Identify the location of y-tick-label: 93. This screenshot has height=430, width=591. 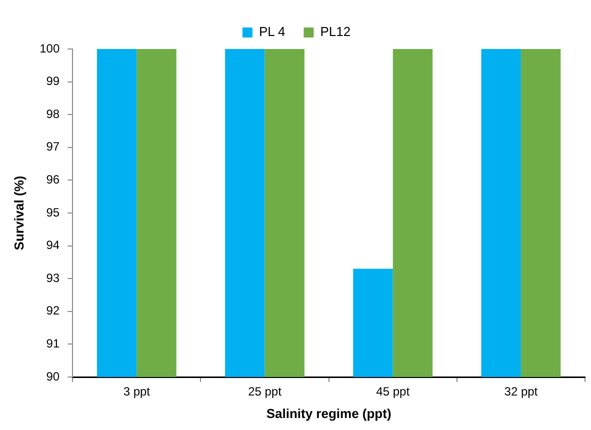
(53, 277).